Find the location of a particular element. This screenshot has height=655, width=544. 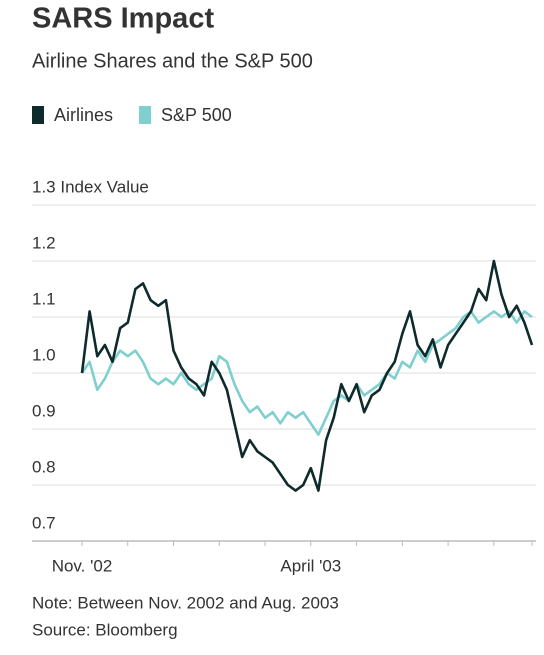

source: Source: Bloomberg is located at coordinates (105, 629).